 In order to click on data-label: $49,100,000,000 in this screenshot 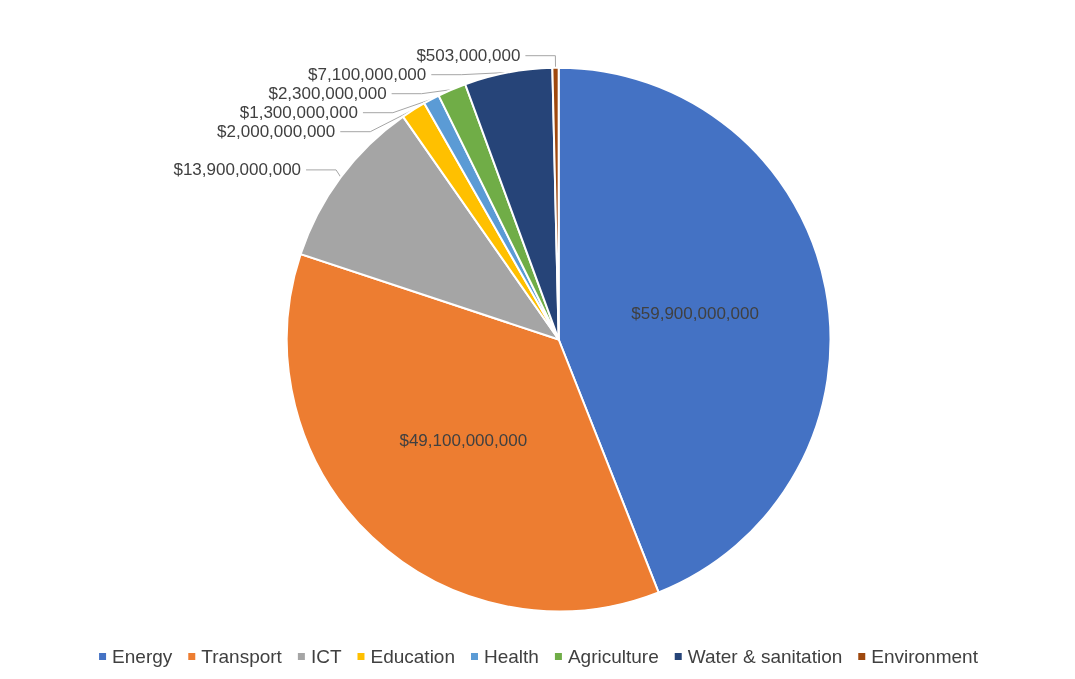, I will do `click(463, 440)`.